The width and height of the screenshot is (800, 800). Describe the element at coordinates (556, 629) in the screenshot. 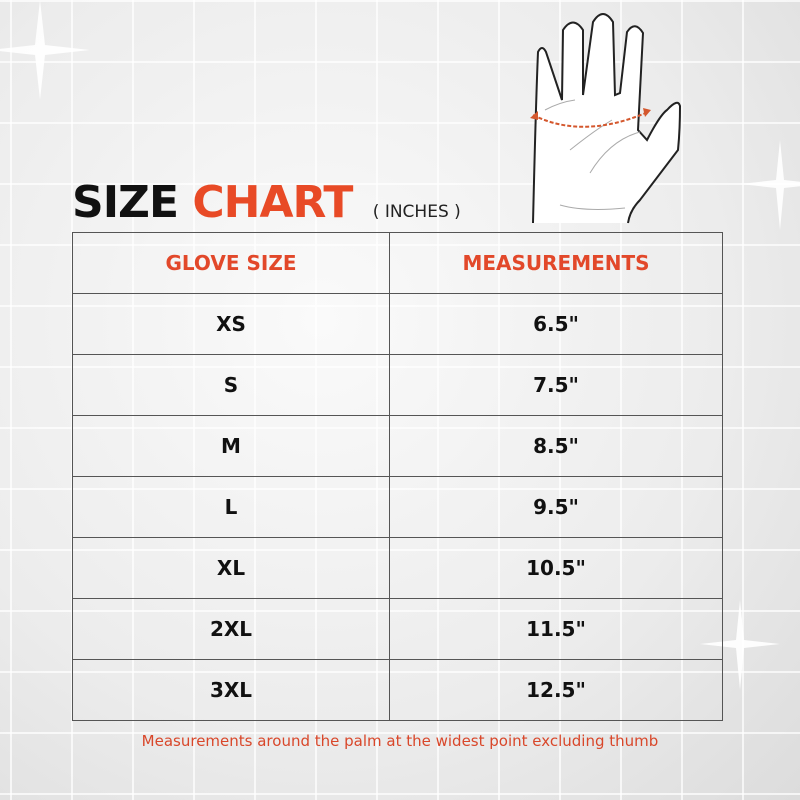

I see `measurement-cell: 11.5"` at that location.